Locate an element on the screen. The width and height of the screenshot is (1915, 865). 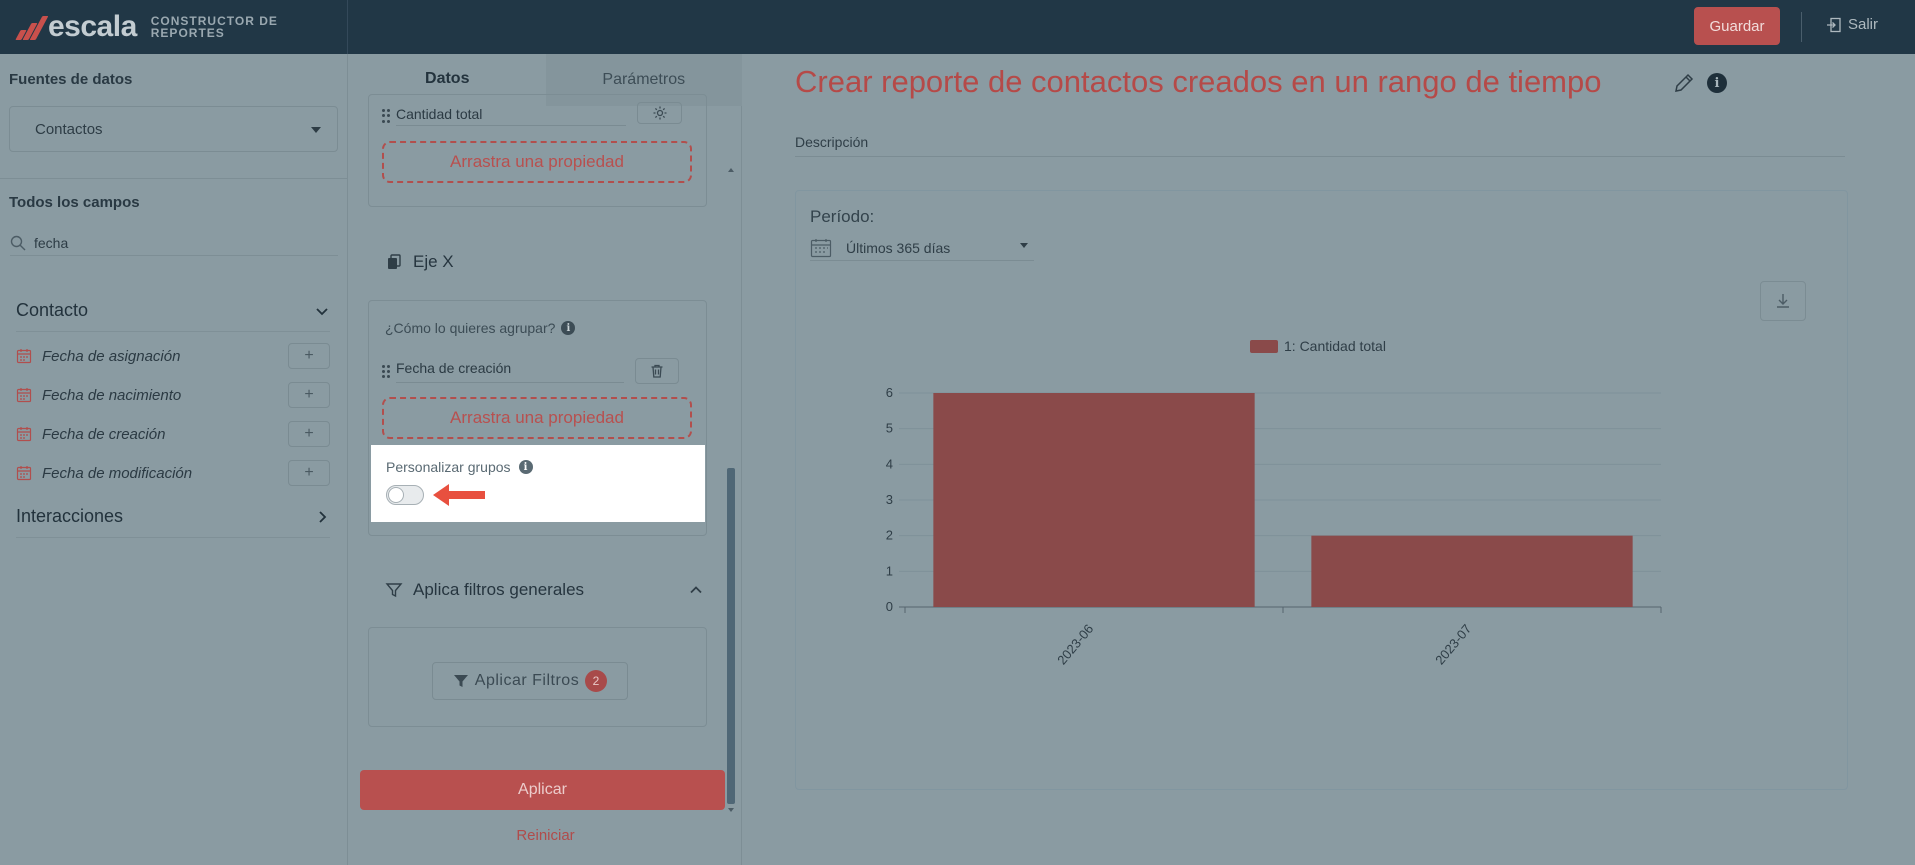
title-actions: i is located at coordinates (1700, 83).